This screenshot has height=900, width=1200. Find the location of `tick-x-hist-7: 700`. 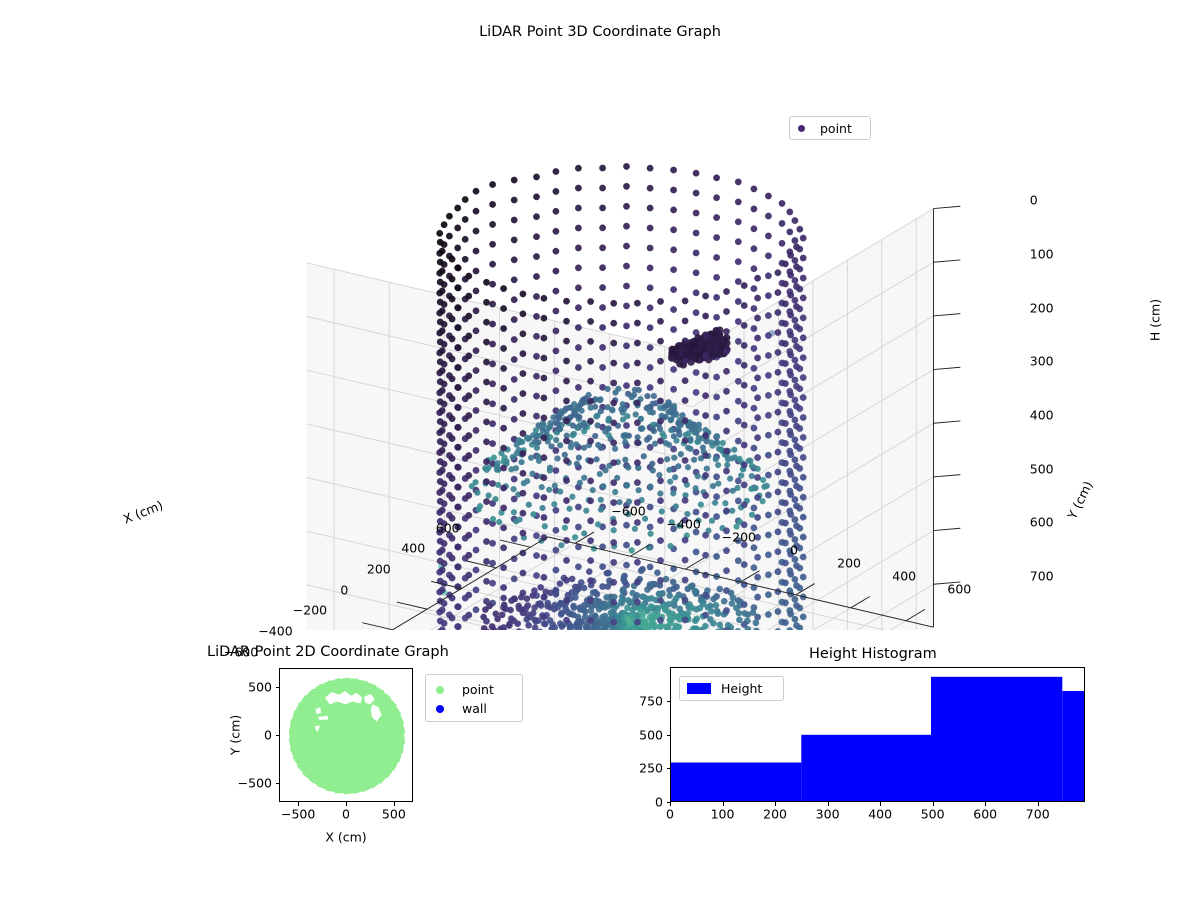

tick-x-hist-7: 700 is located at coordinates (1037, 814).